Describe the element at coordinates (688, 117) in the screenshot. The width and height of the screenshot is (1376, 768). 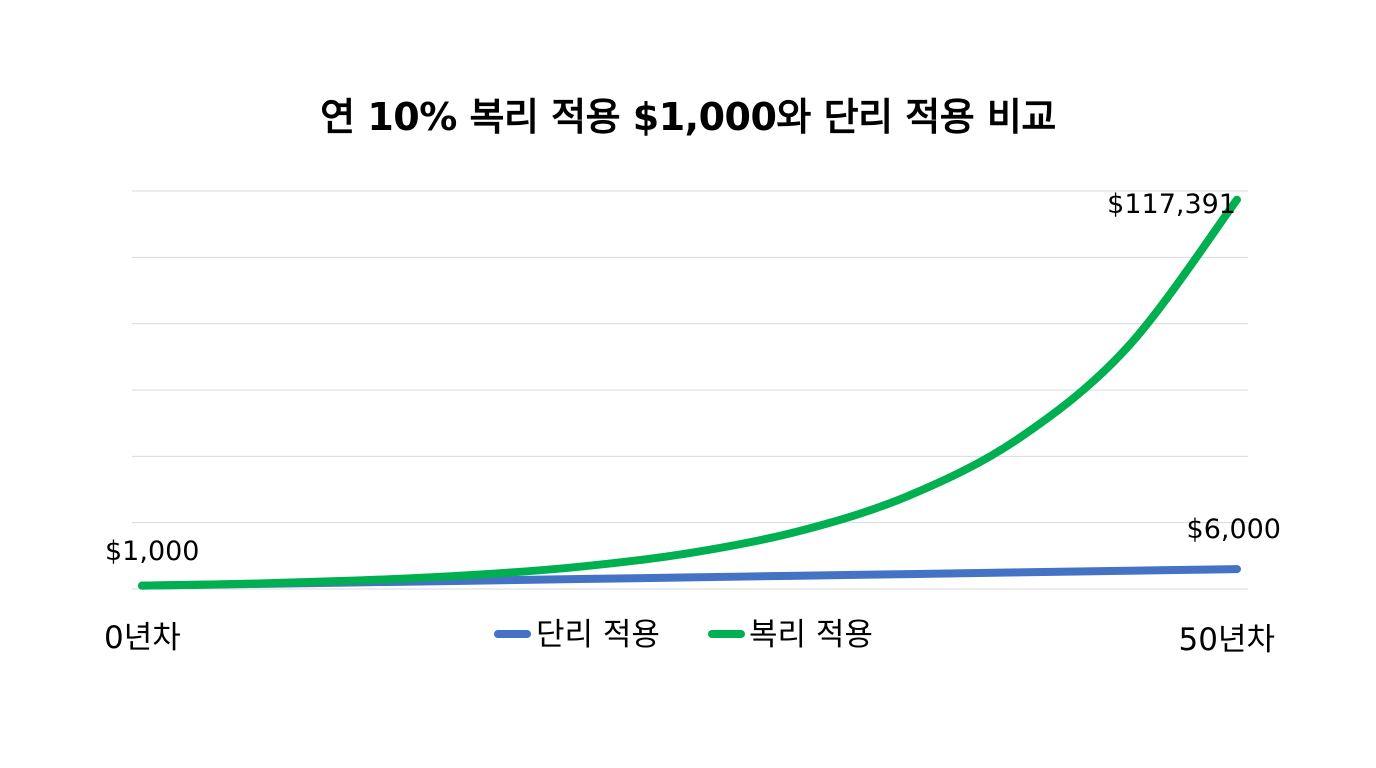
I see `chart-title: 연 10% 복리 적용 $1,000와 단리 적용 비교` at that location.